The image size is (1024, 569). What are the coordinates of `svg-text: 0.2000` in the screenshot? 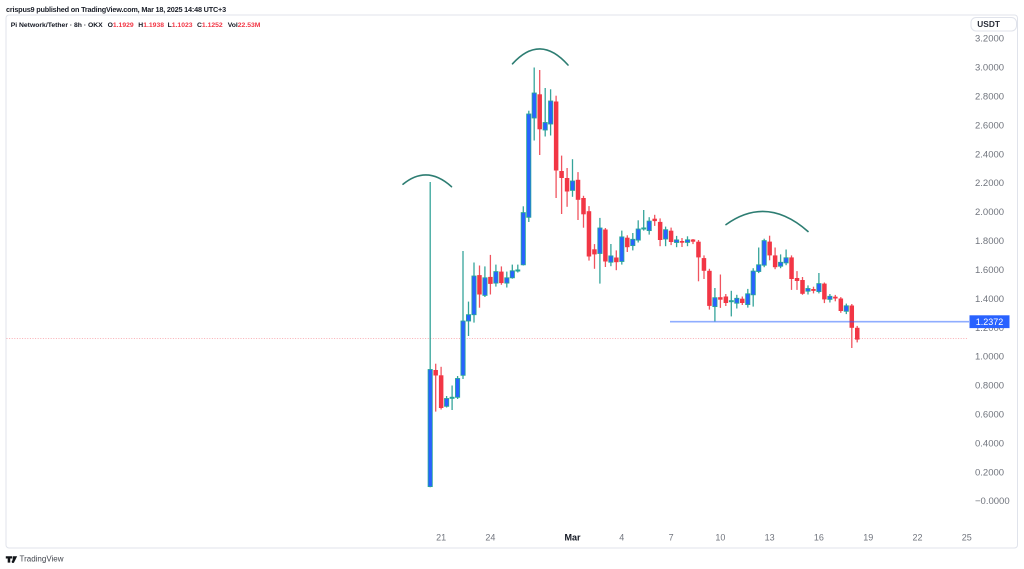 It's located at (989, 472).